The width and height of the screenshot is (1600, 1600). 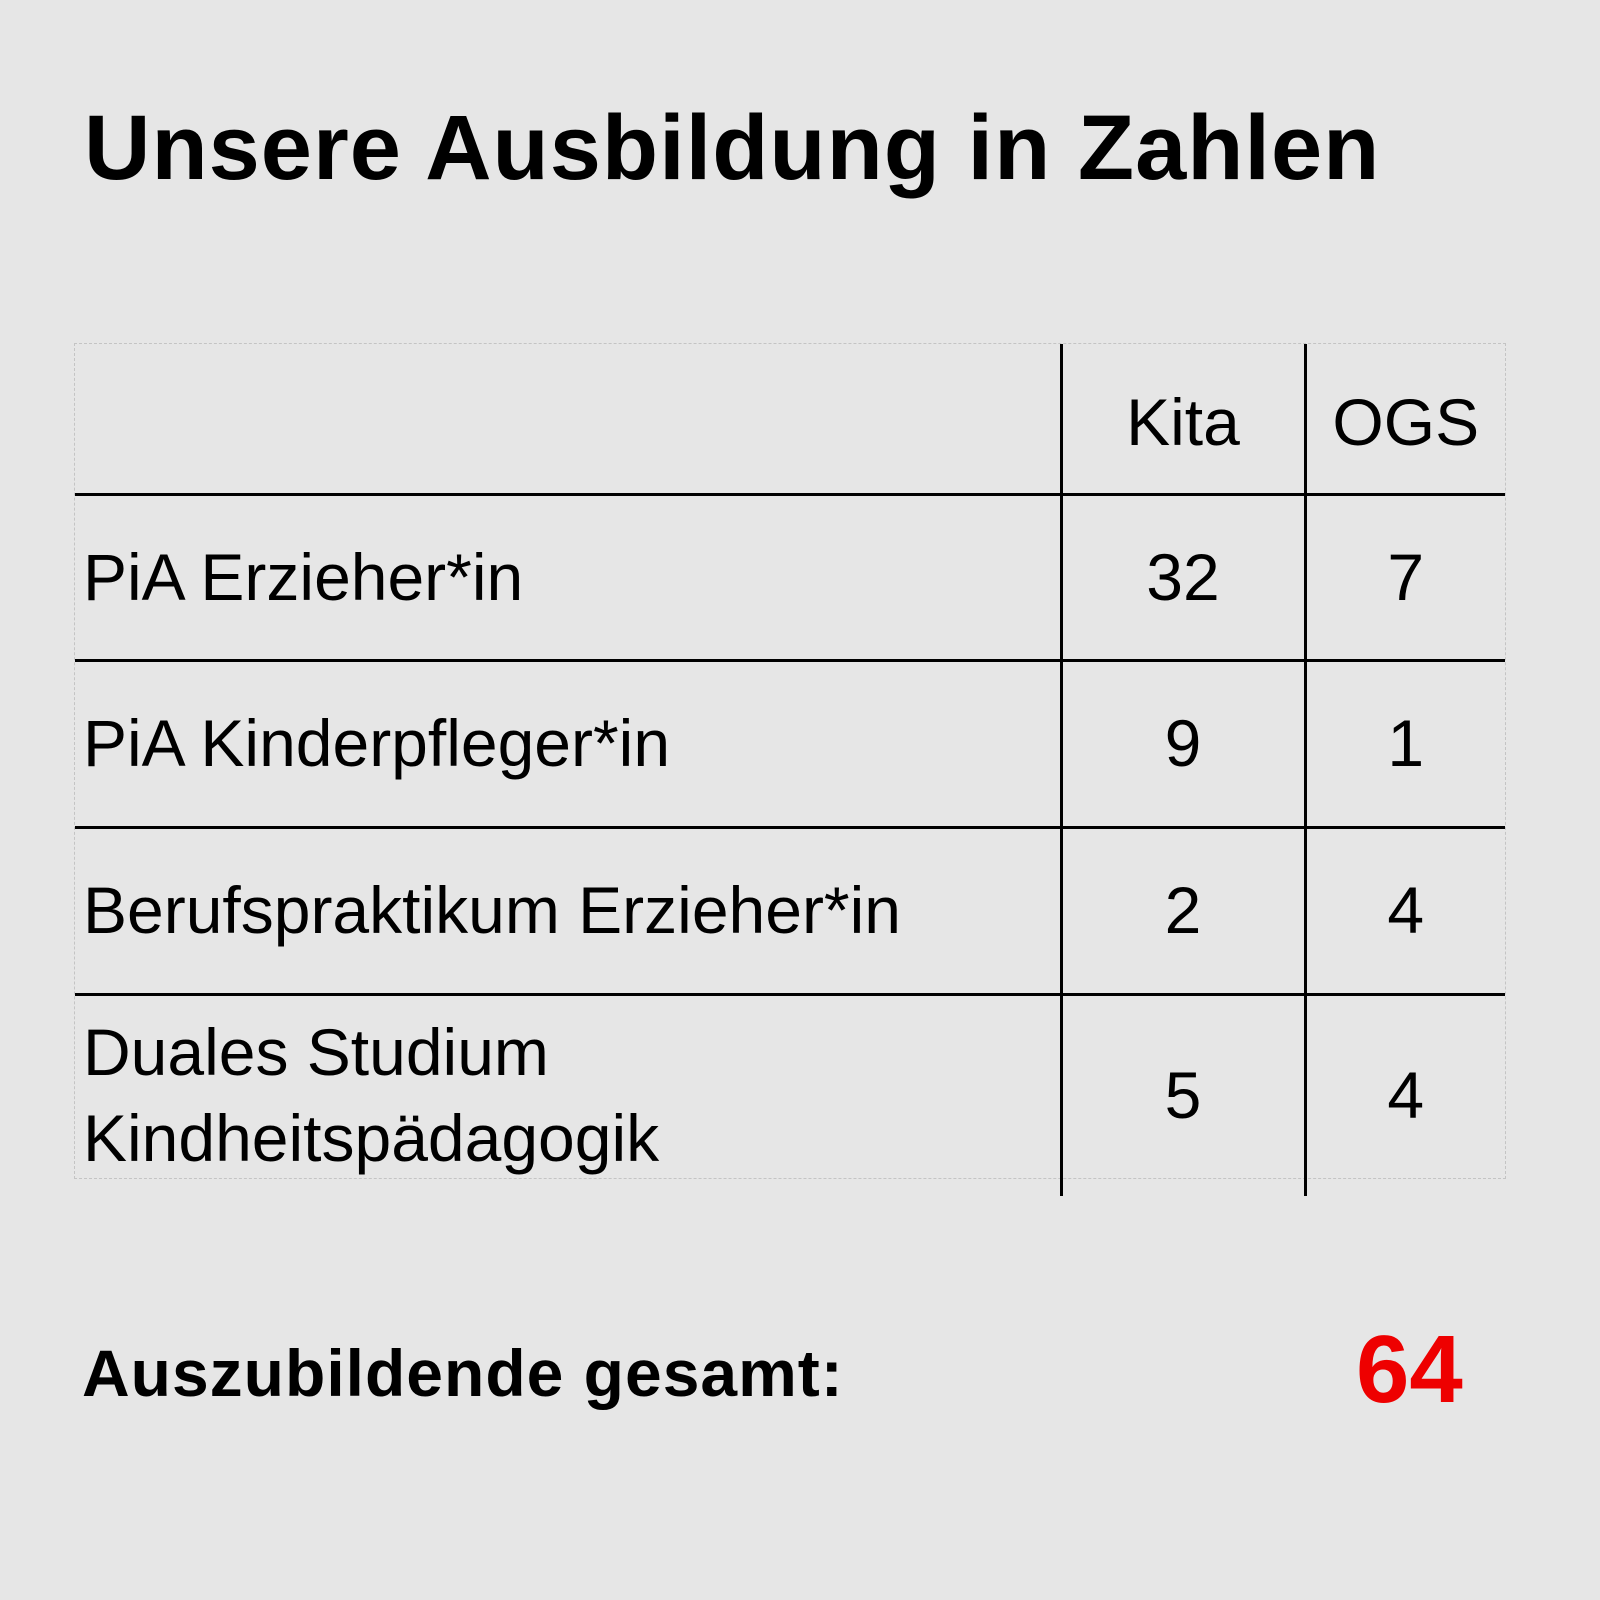 What do you see at coordinates (1404, 419) in the screenshot?
I see `header-ogs: OGS` at bounding box center [1404, 419].